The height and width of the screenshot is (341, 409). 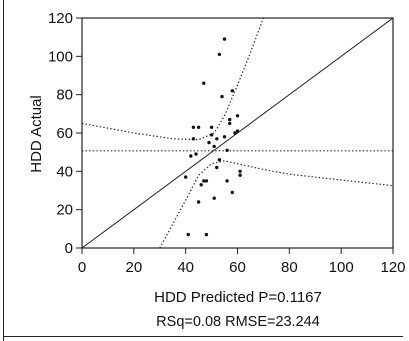 What do you see at coordinates (392, 267) in the screenshot?
I see `x-tick-label: 120` at bounding box center [392, 267].